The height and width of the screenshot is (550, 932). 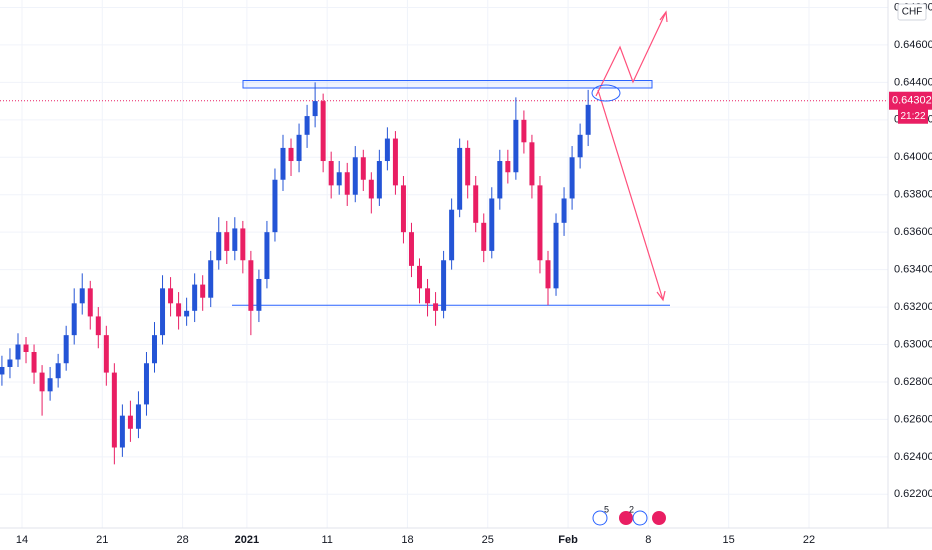 What do you see at coordinates (913, 232) in the screenshot?
I see `y-tick-label: 0.63600` at bounding box center [913, 232].